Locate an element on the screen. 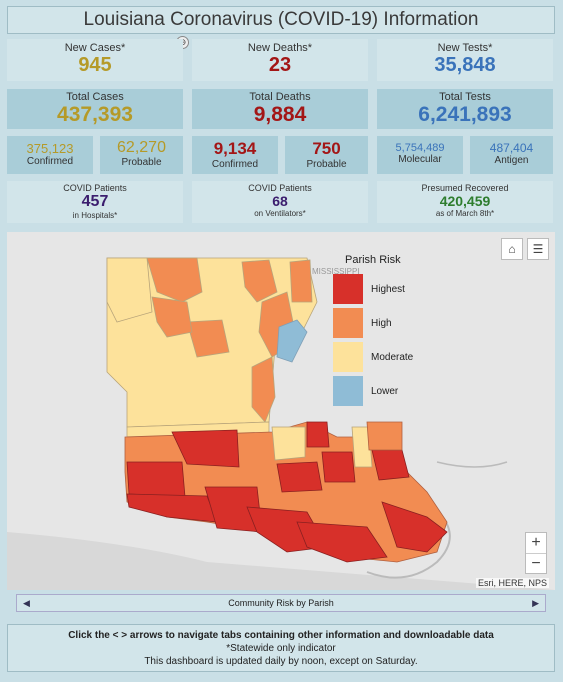 The height and width of the screenshot is (682, 563). deaths-probable-tile: 750 Probable is located at coordinates (326, 155).